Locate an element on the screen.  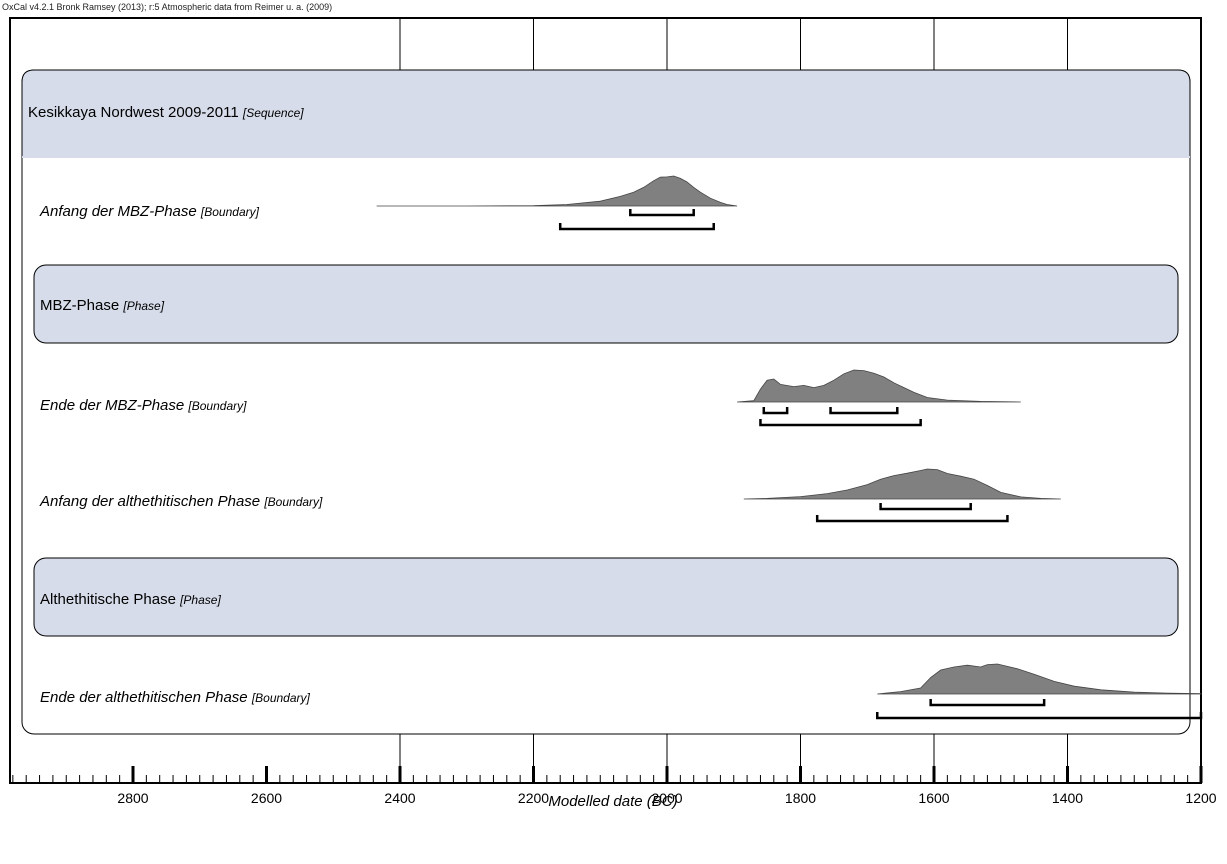
phase-kind-althethitisch: [Phase] is located at coordinates (200, 600).